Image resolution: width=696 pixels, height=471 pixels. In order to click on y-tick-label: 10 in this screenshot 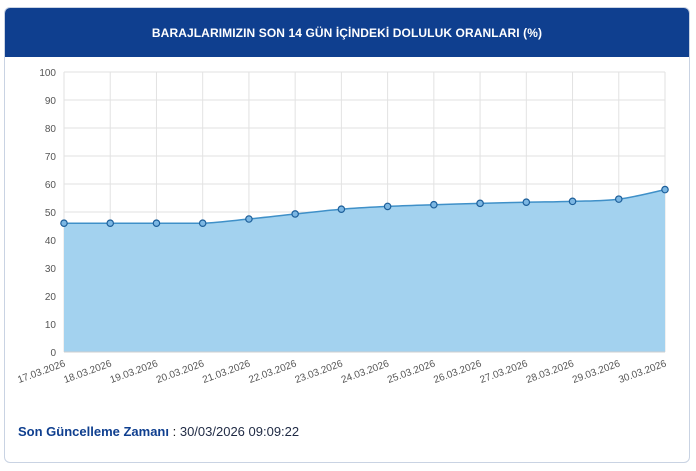, I will do `click(51, 325)`.